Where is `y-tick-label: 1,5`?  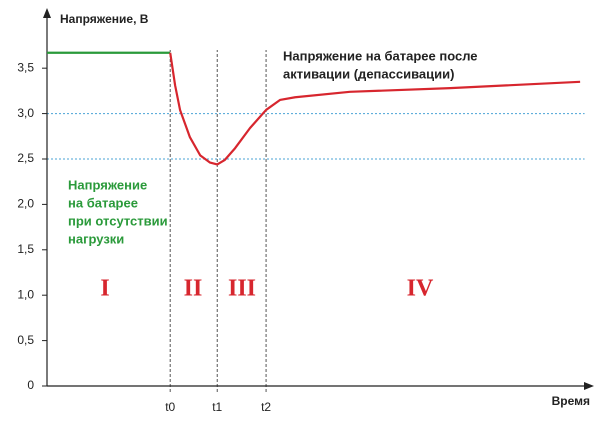
y-tick-label: 1,5 is located at coordinates (25, 249).